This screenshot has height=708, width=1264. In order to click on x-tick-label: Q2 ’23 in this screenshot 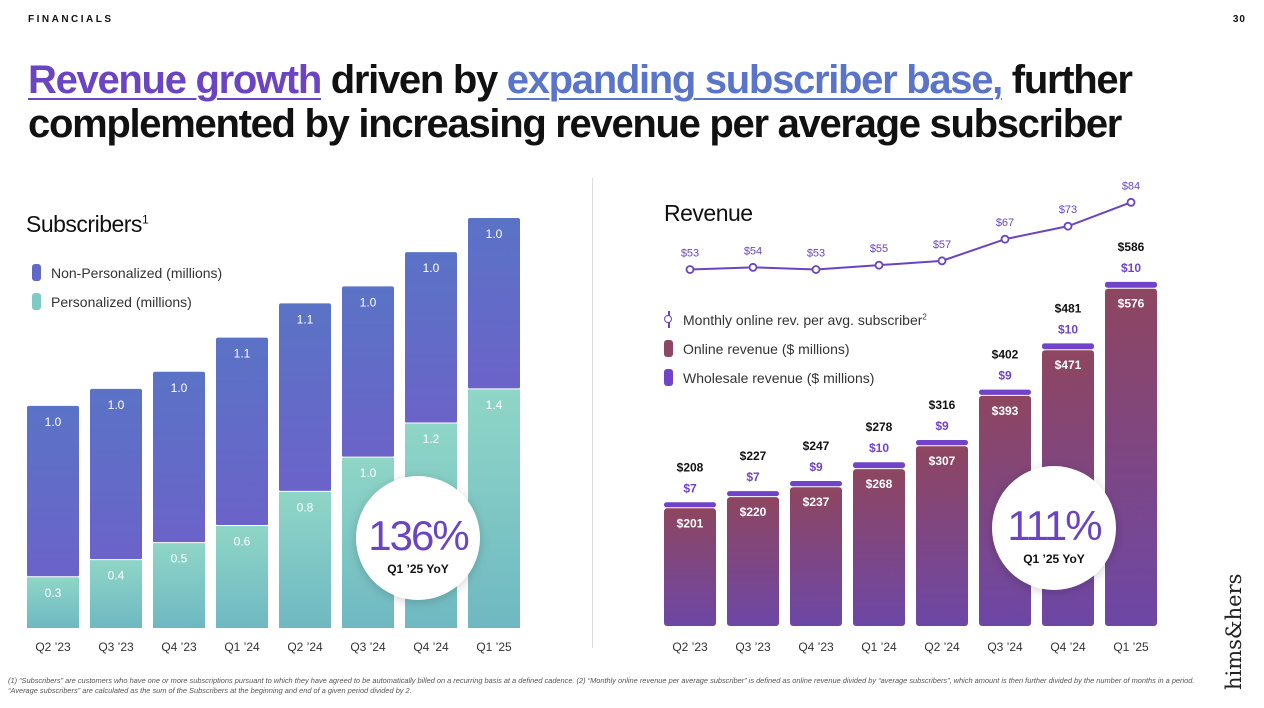, I will do `click(53, 647)`.